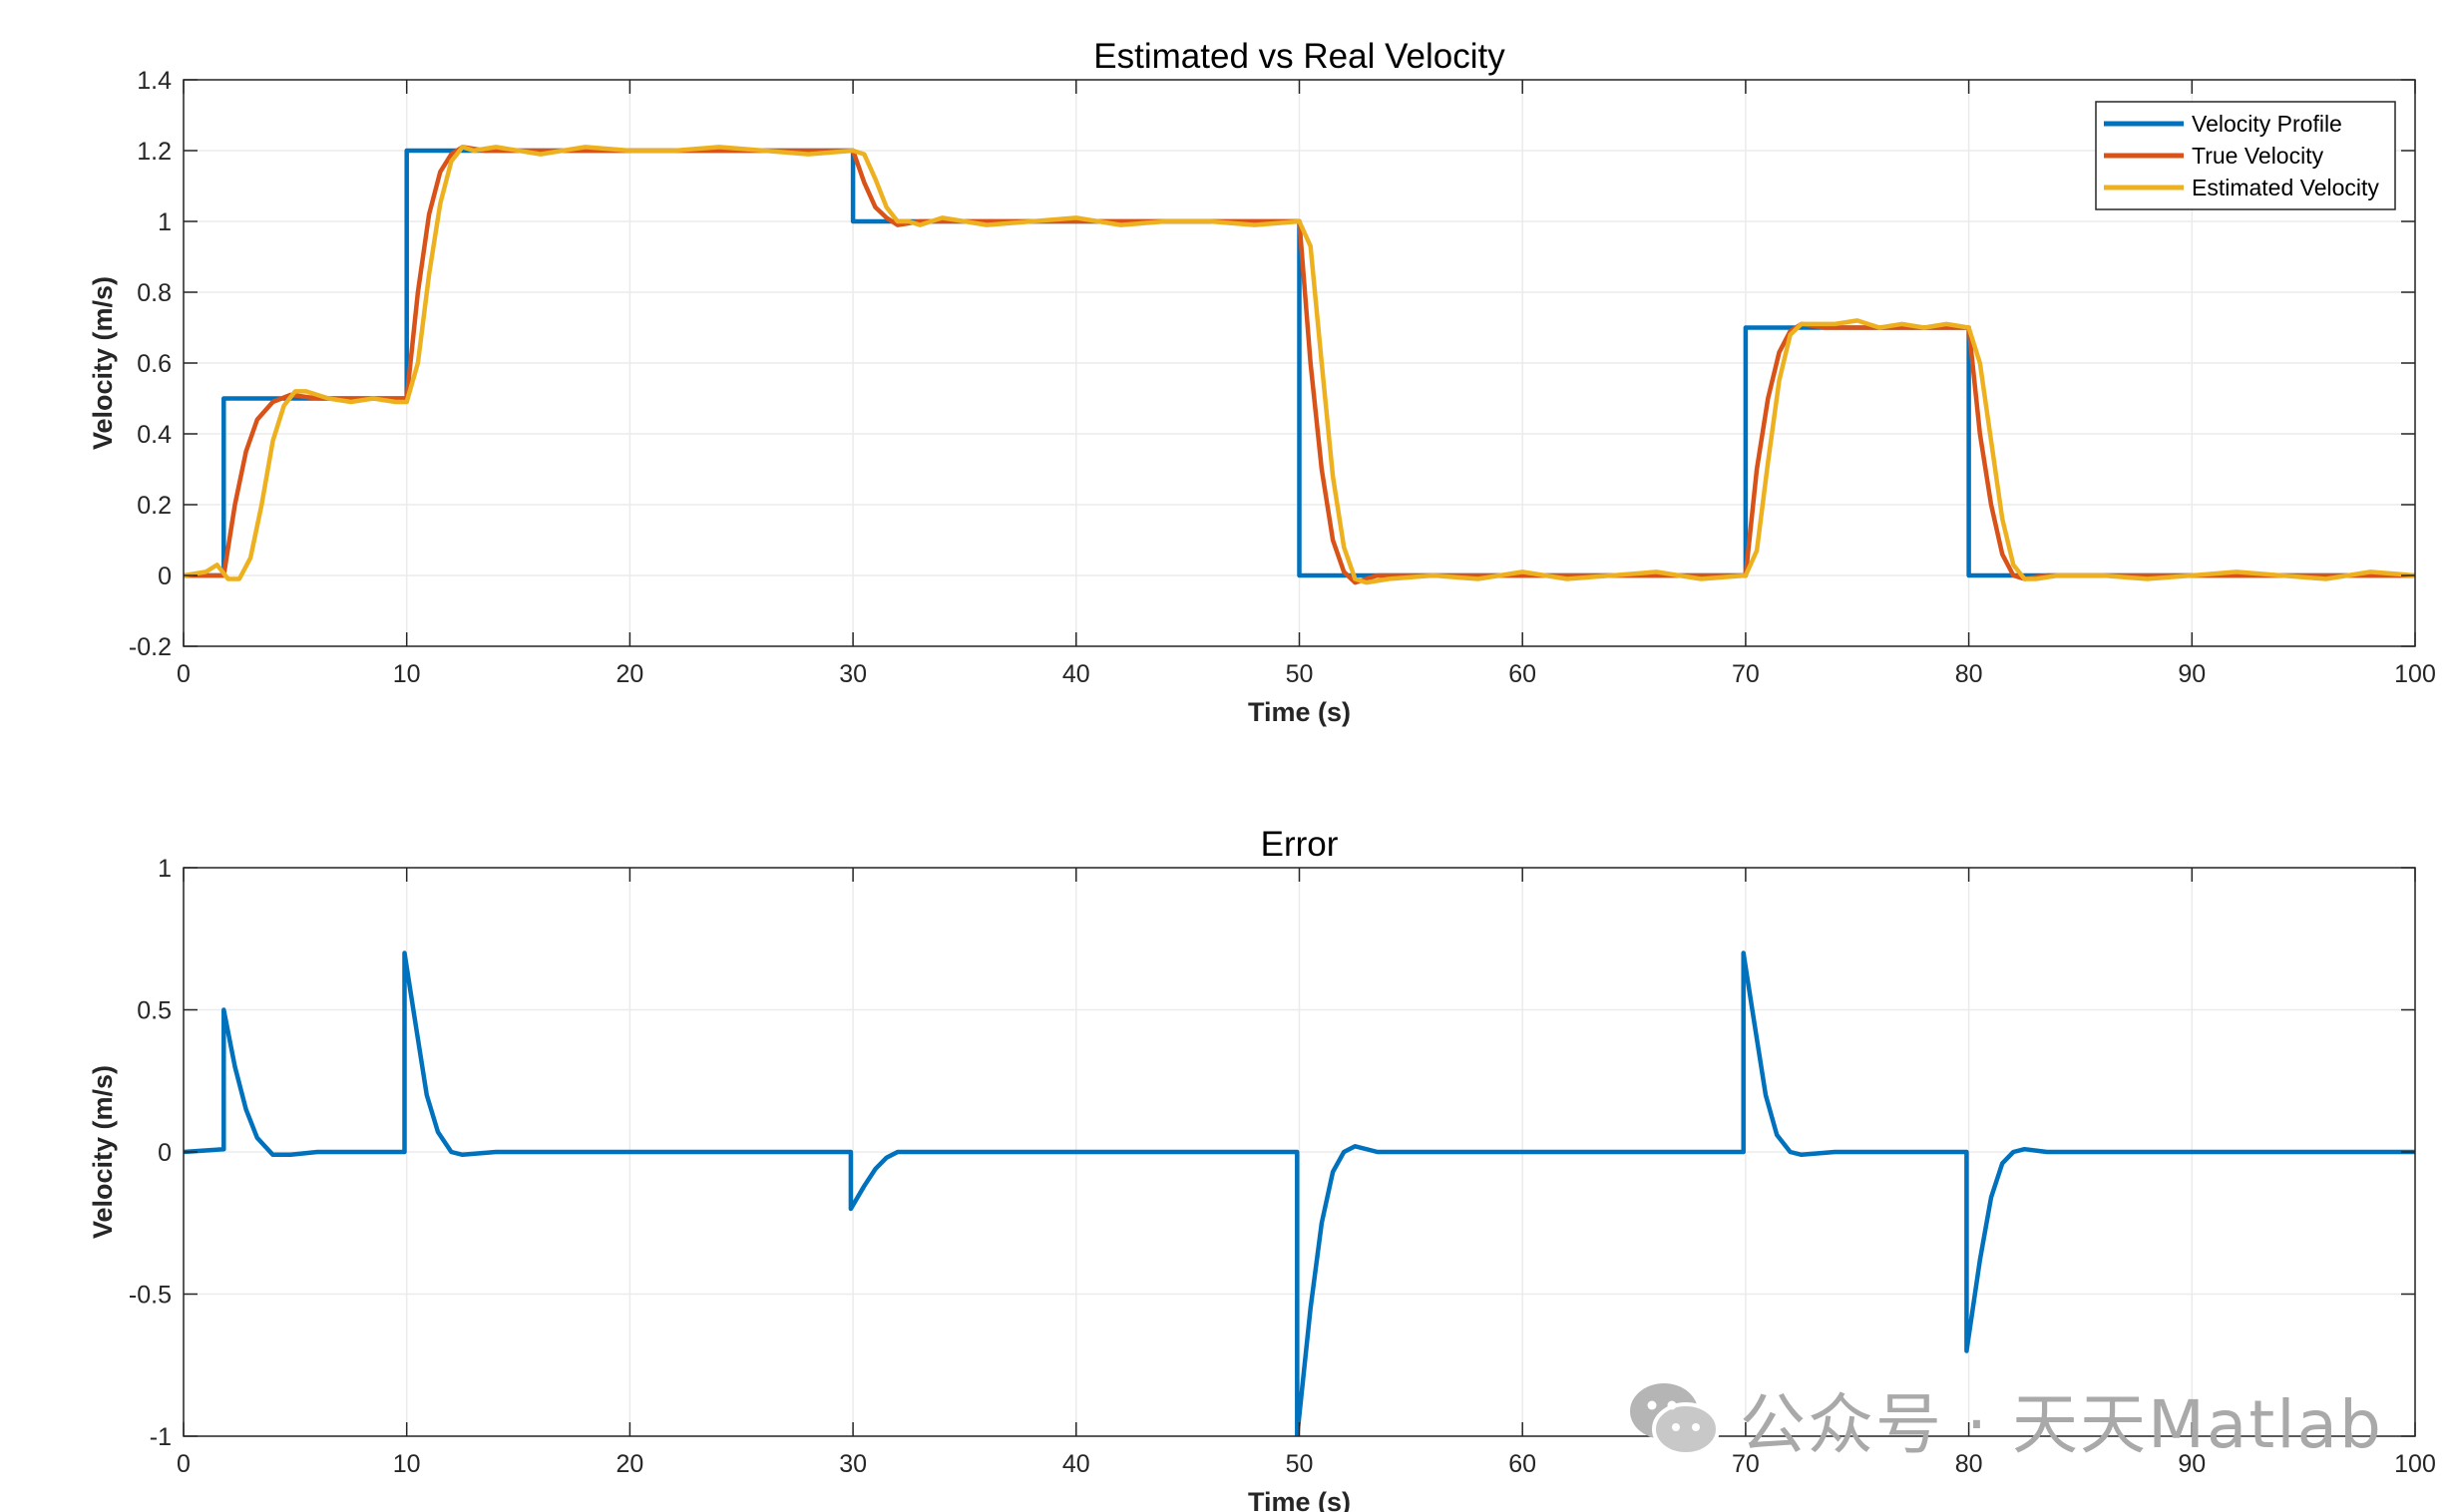 The image size is (2451, 1512). What do you see at coordinates (2061, 1424) in the screenshot?
I see `watermark-text: 公众号 · 天天Matlab` at bounding box center [2061, 1424].